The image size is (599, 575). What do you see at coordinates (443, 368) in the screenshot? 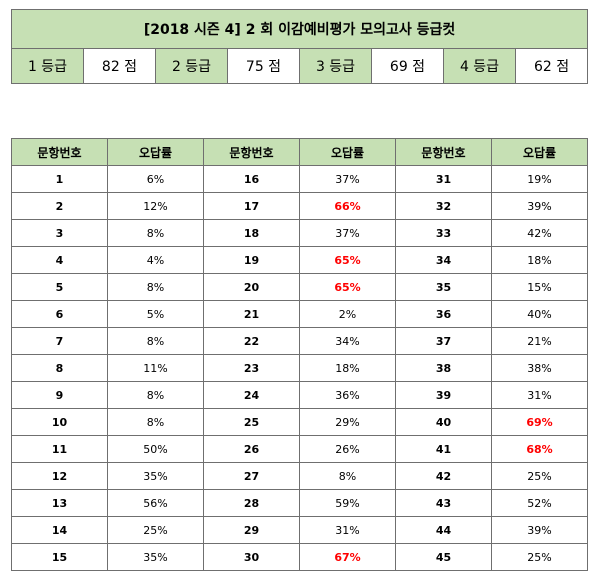
I see `question-number-cell: 38` at bounding box center [443, 368].